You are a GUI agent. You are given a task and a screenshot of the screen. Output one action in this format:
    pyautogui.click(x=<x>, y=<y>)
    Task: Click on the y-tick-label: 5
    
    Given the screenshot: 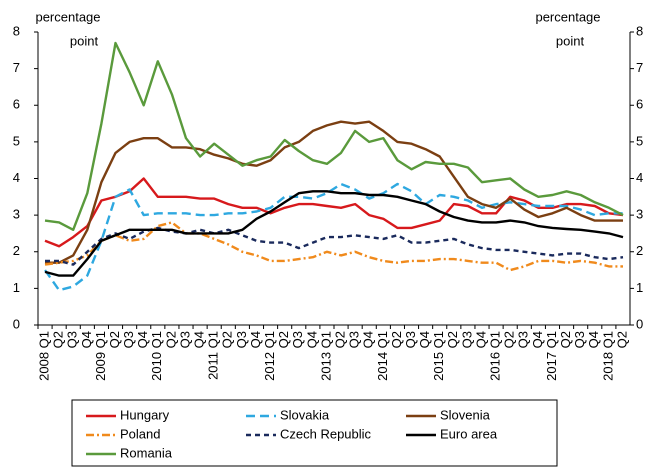 What is the action you would take?
    pyautogui.click(x=16, y=140)
    